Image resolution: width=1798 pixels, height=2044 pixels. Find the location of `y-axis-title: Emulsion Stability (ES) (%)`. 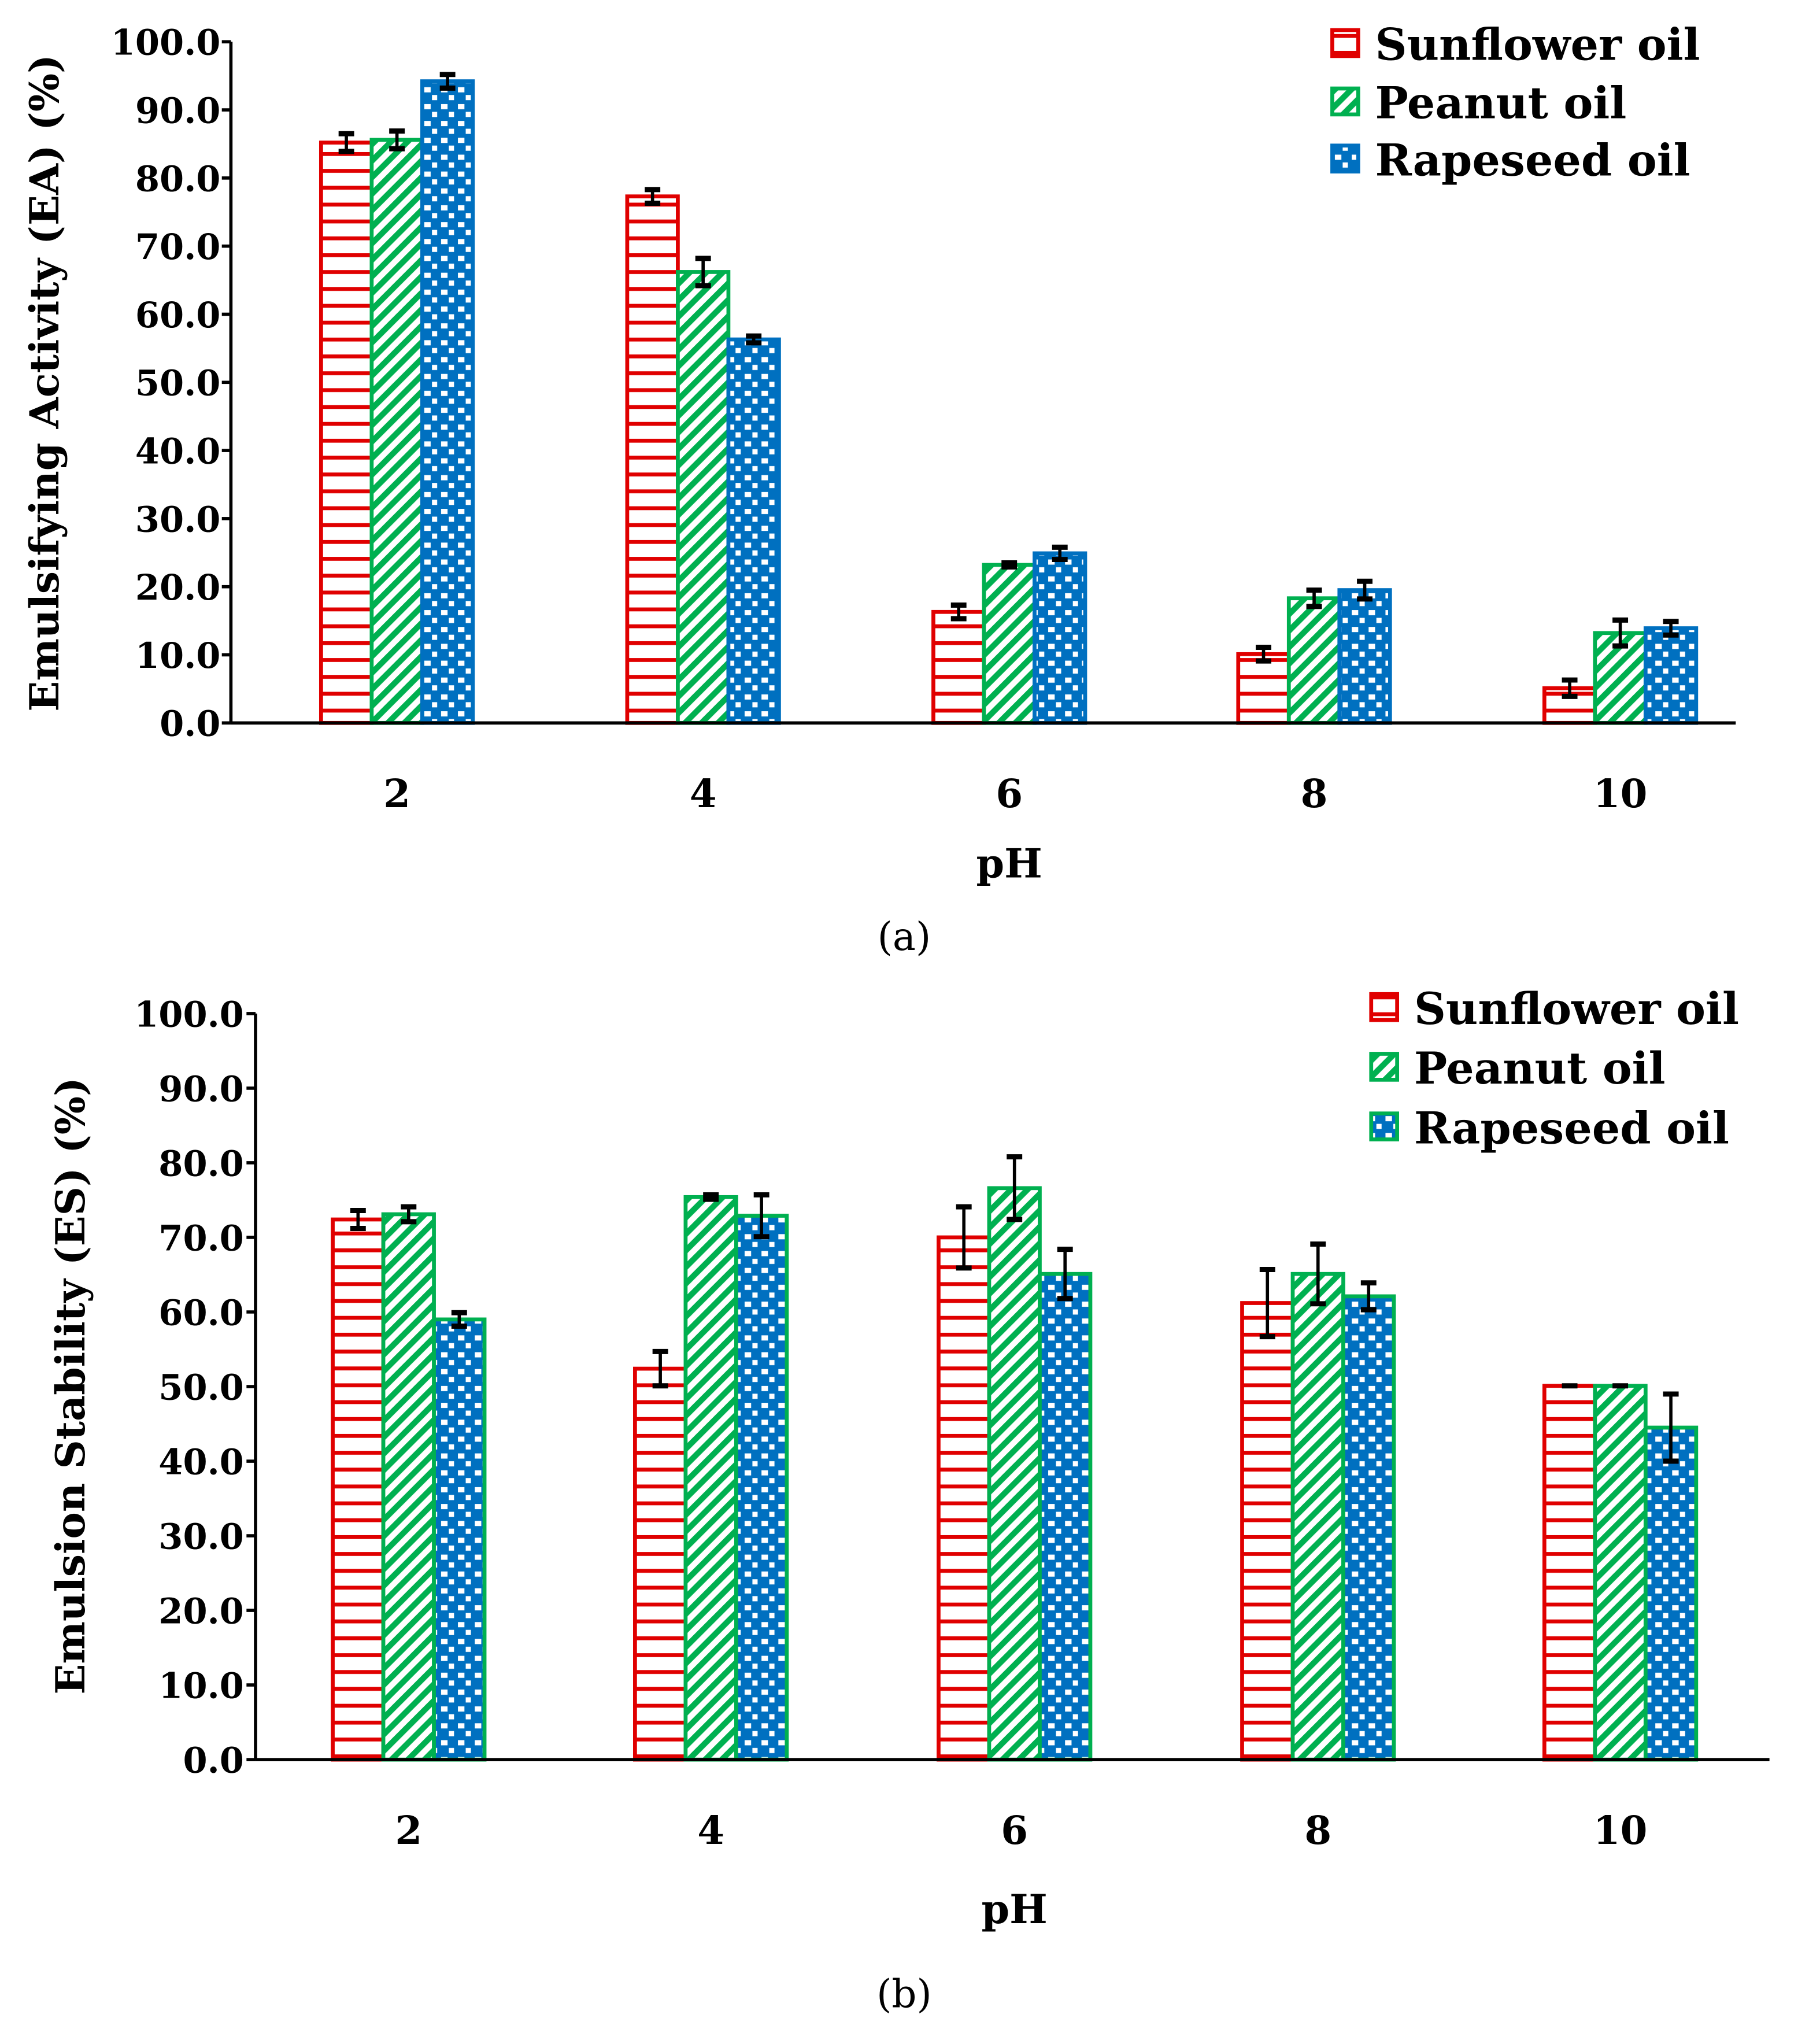

y-axis-title: Emulsion Stability (ES) (%) is located at coordinates (70, 1386).